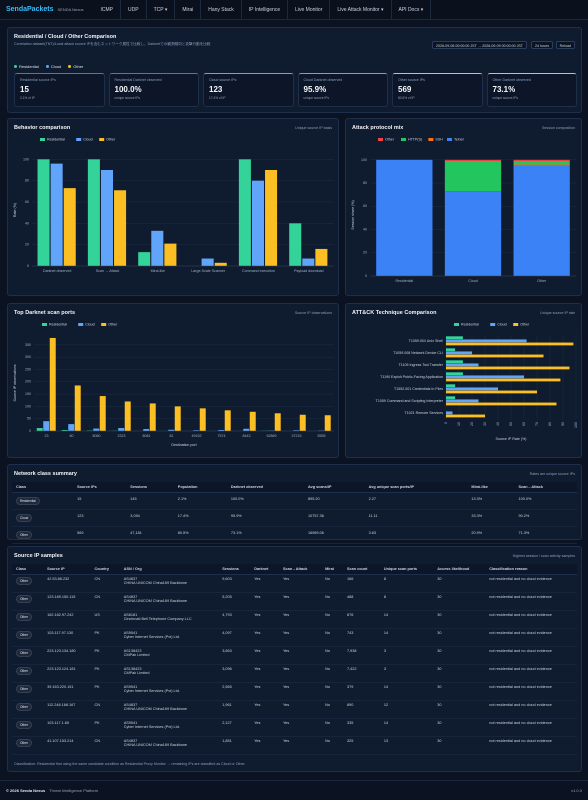  What do you see at coordinates (542, 45) in the screenshot?
I see `window-select: 24 hours` at bounding box center [542, 45].